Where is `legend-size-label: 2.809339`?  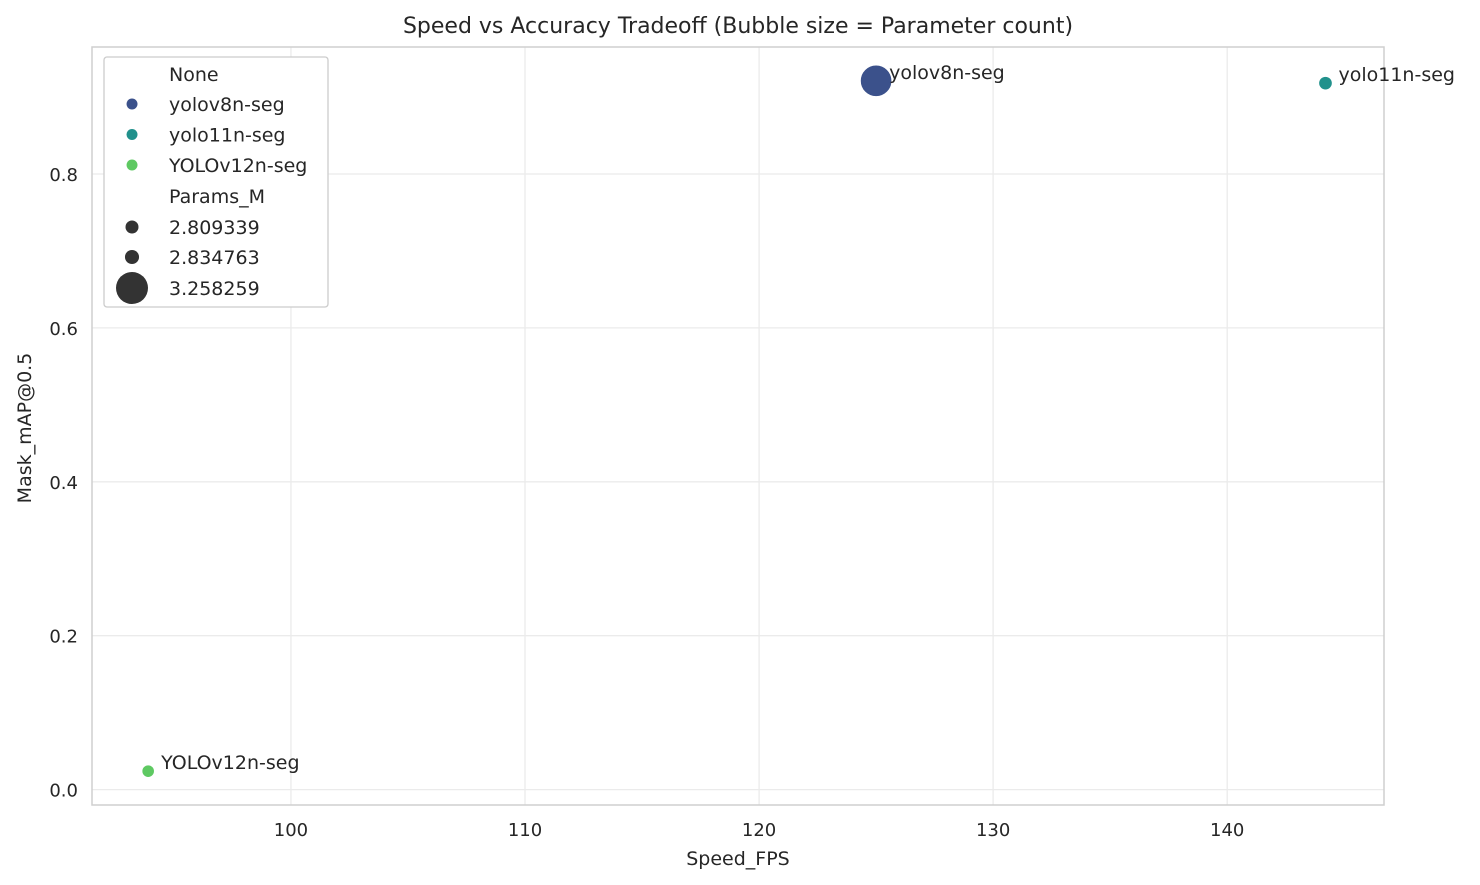 legend-size-label: 2.809339 is located at coordinates (214, 228).